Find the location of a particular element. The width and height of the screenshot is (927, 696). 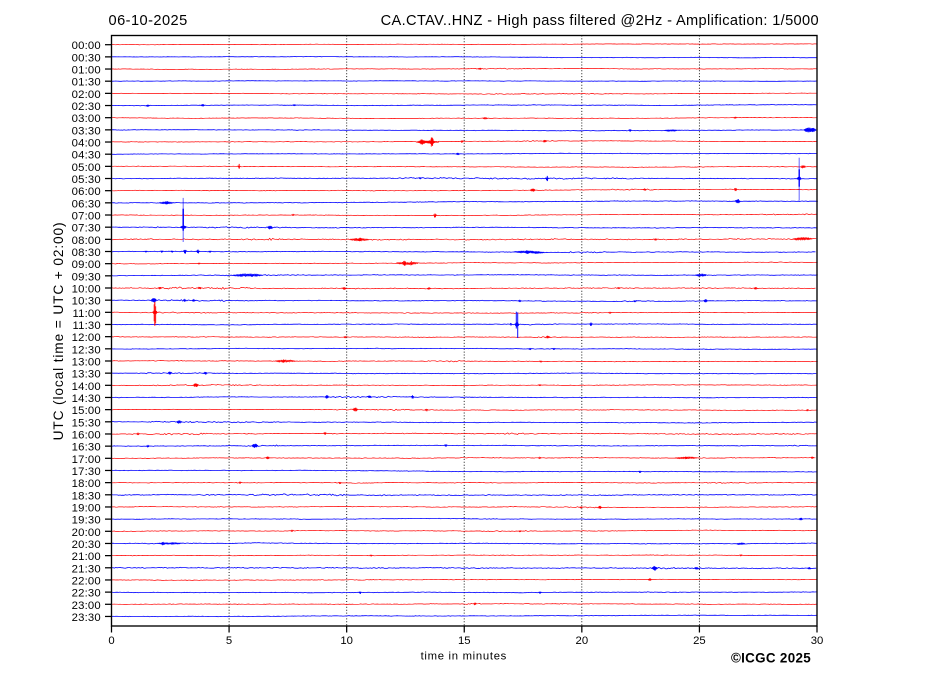

svg-text: 10:30 is located at coordinates (86, 302).